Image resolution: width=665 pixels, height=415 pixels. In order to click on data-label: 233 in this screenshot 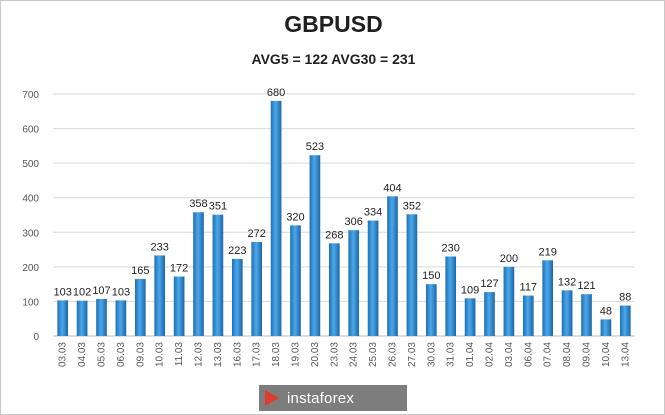, I will do `click(160, 247)`.